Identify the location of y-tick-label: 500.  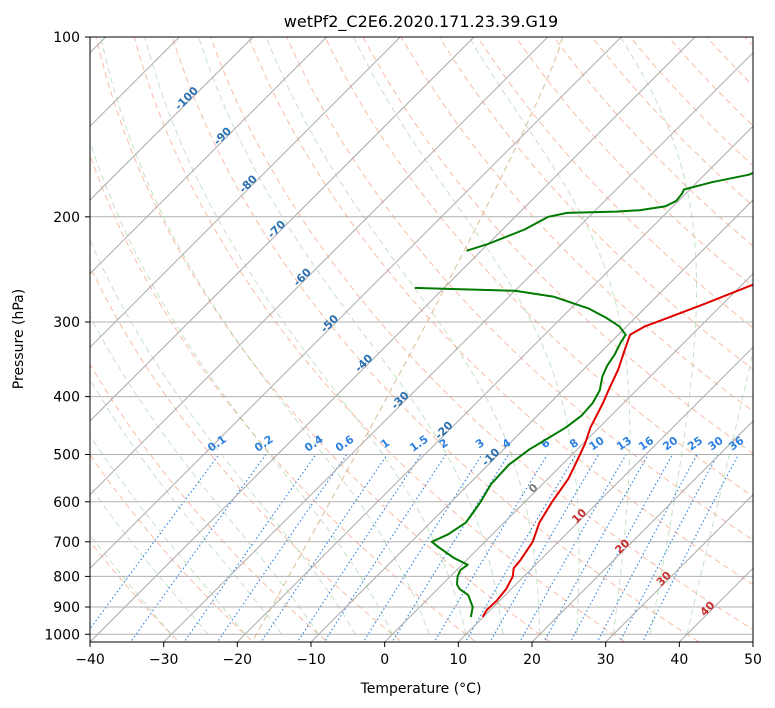
(66, 456).